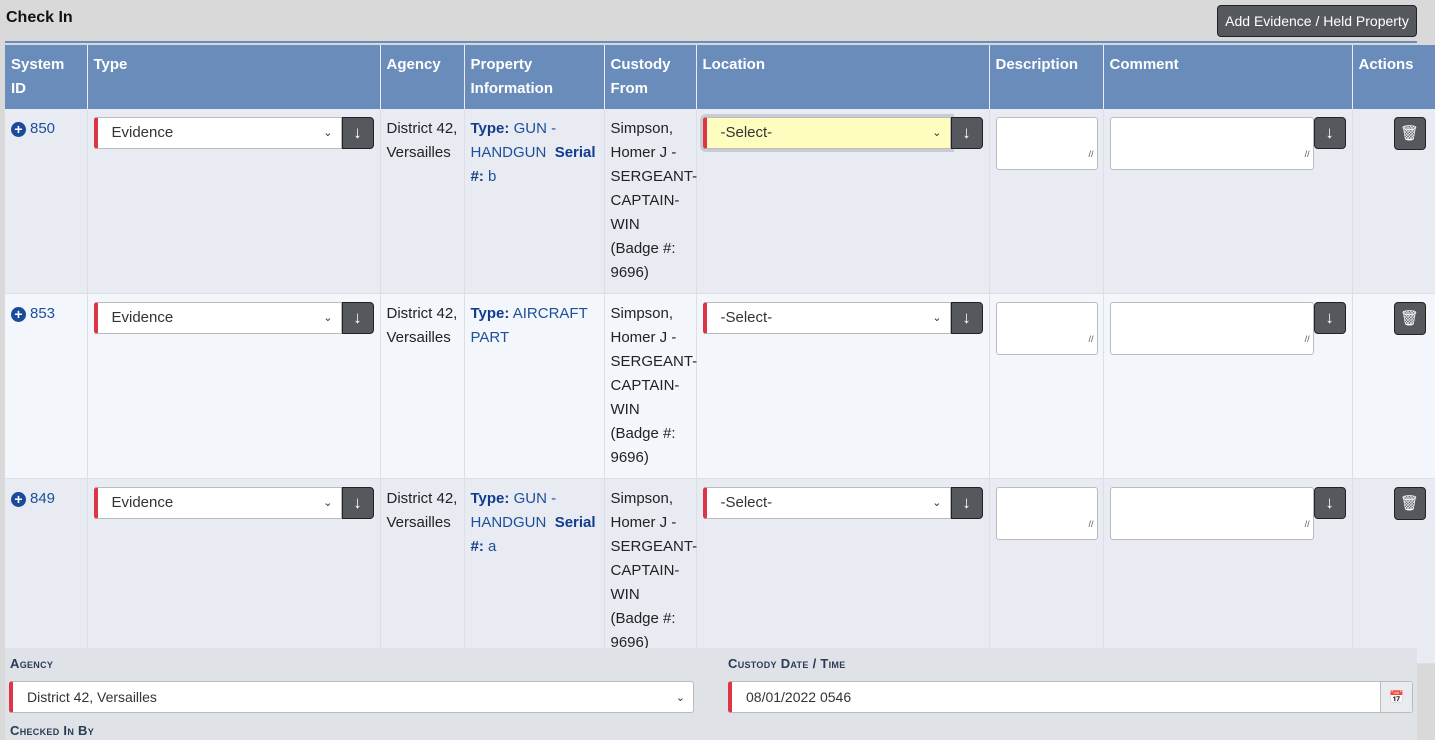  Describe the element at coordinates (1070, 697) in the screenshot. I see `custody-date-input: 08/01/2022 0546 📅` at that location.